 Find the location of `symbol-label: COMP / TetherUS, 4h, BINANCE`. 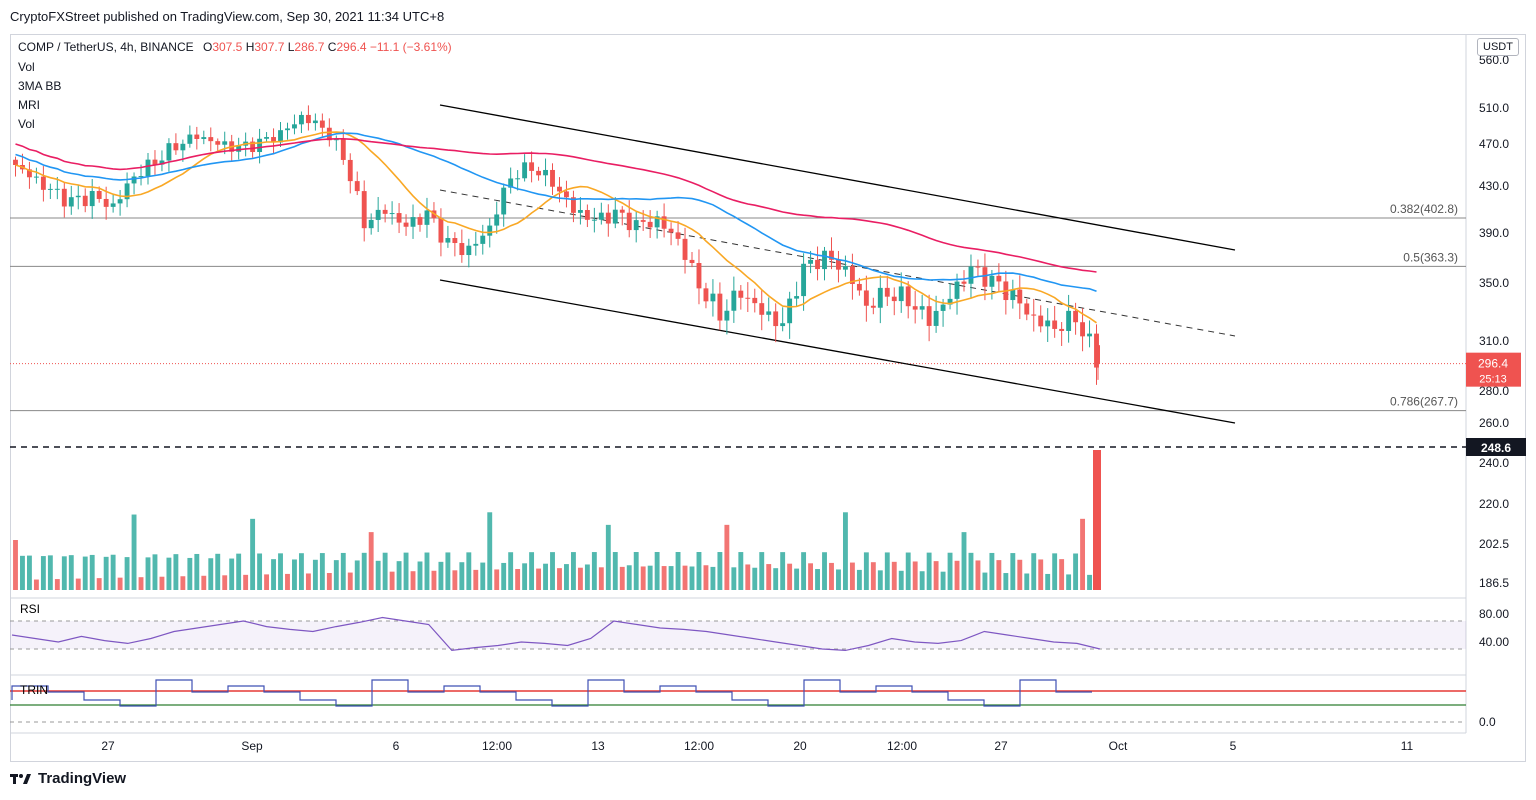

symbol-label: COMP / TetherUS, 4h, BINANCE is located at coordinates (106, 47).